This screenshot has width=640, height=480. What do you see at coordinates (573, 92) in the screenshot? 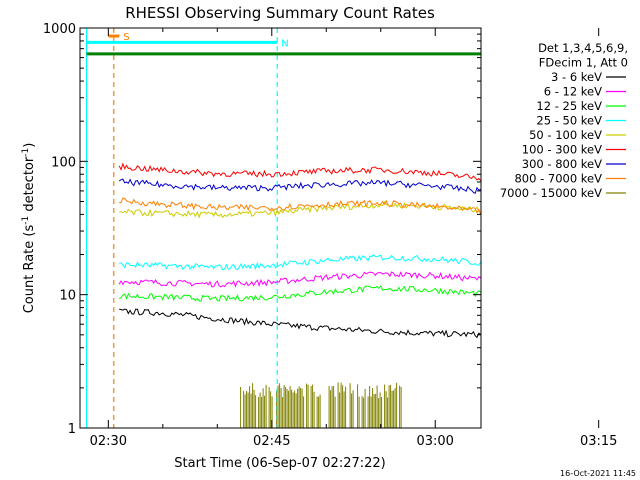
I see `legend-entry-label: 6 - 12 keV` at bounding box center [573, 92].